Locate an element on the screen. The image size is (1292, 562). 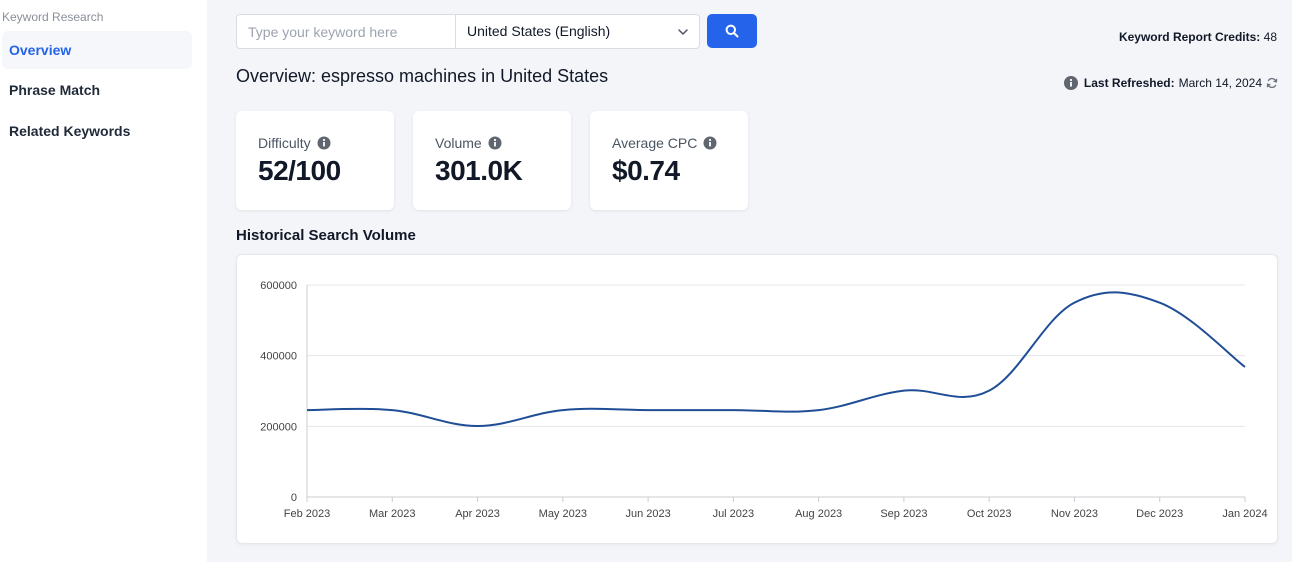
chart-title: Historical Search Volume is located at coordinates (326, 235).